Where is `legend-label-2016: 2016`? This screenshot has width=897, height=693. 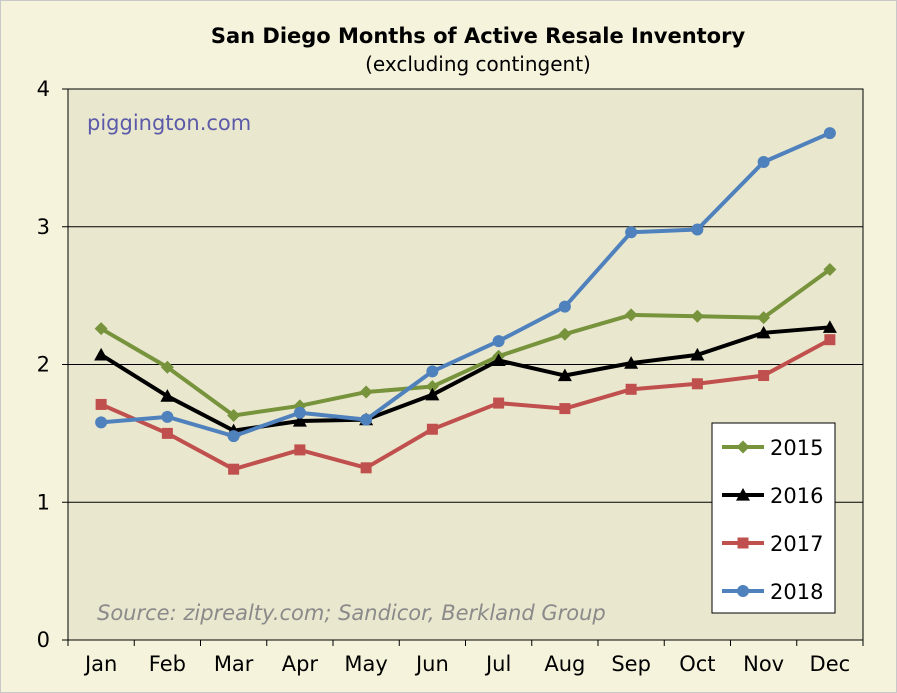
legend-label-2016: 2016 is located at coordinates (796, 496).